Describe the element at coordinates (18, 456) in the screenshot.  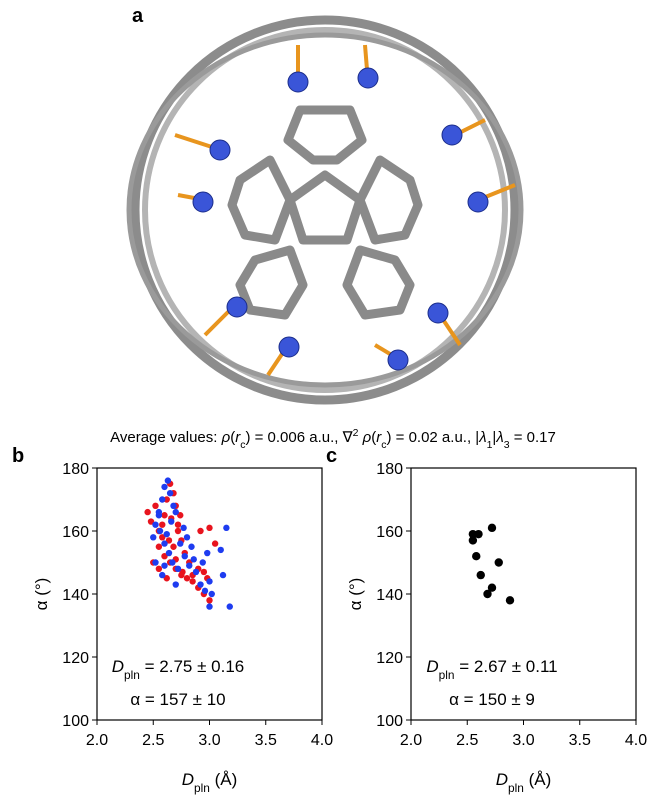
I see `panel-label: b` at that location.